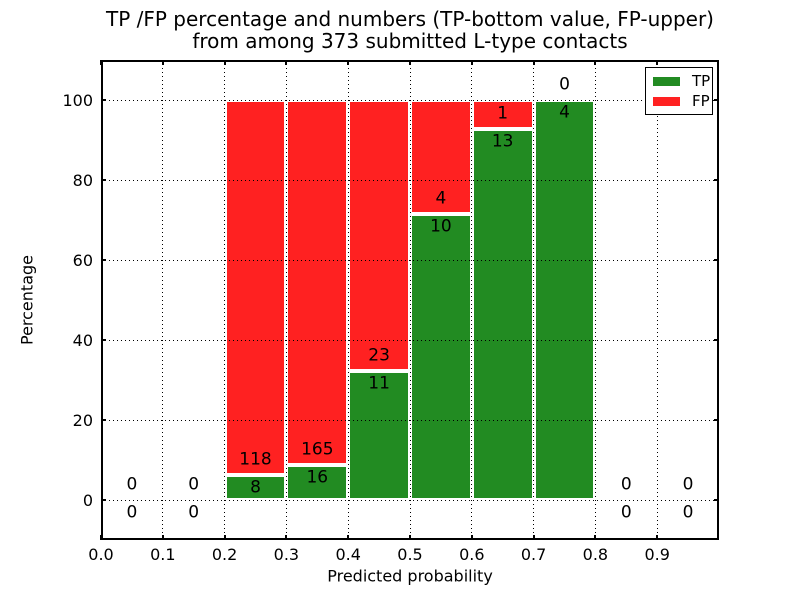 This screenshot has width=800, height=600. What do you see at coordinates (666, 101) in the screenshot?
I see `fp-color-swatch` at bounding box center [666, 101].